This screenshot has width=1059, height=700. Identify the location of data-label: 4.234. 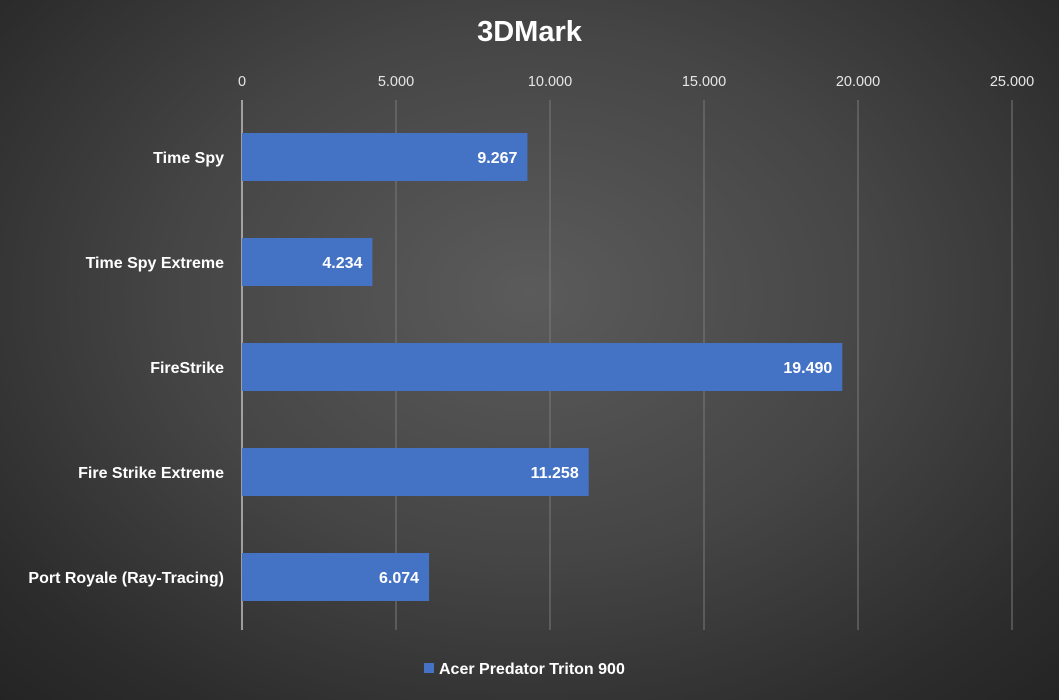
(342, 263).